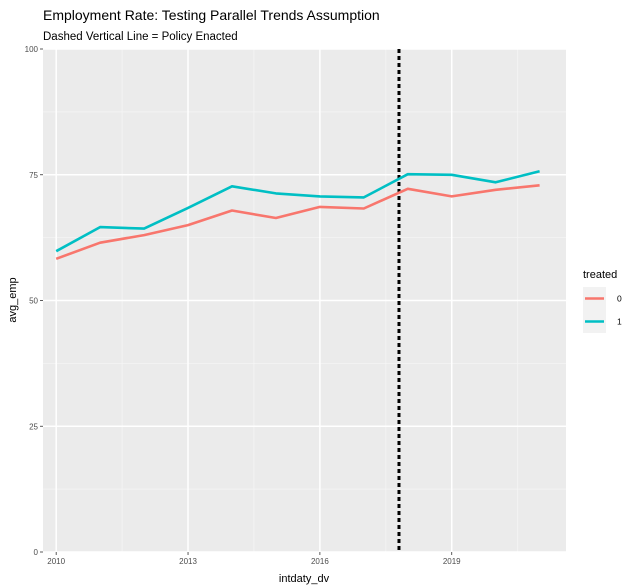 The image size is (634, 588). What do you see at coordinates (140, 37) in the screenshot?
I see `chart-subtitle: Dashed Vertical Line = Policy Enacted` at bounding box center [140, 37].